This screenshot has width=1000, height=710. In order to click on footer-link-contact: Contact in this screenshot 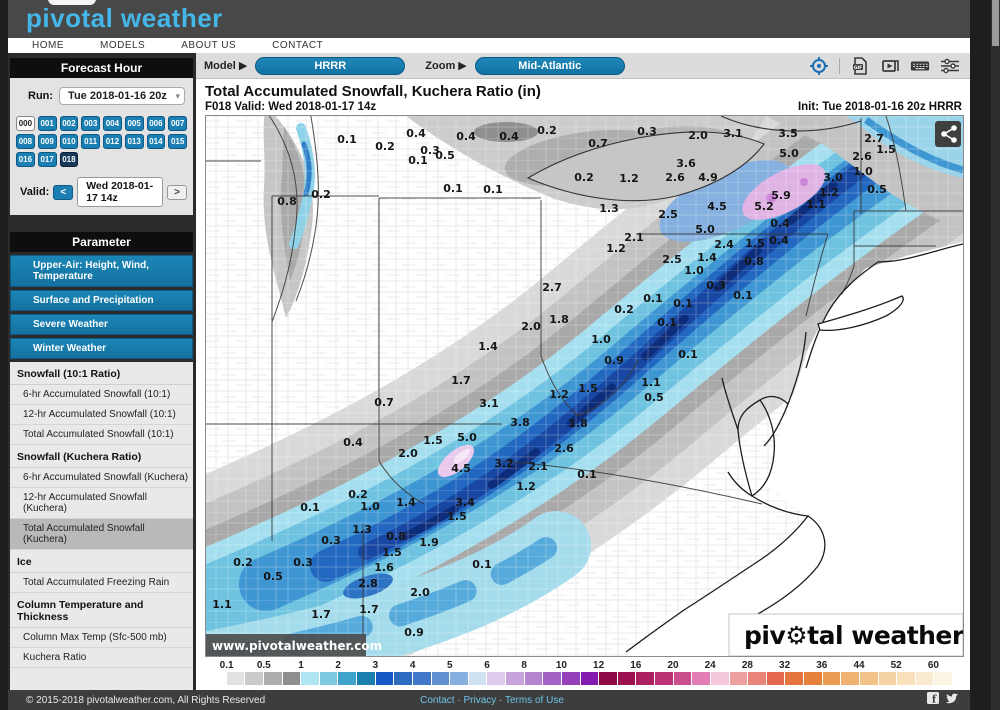, I will do `click(437, 700)`.